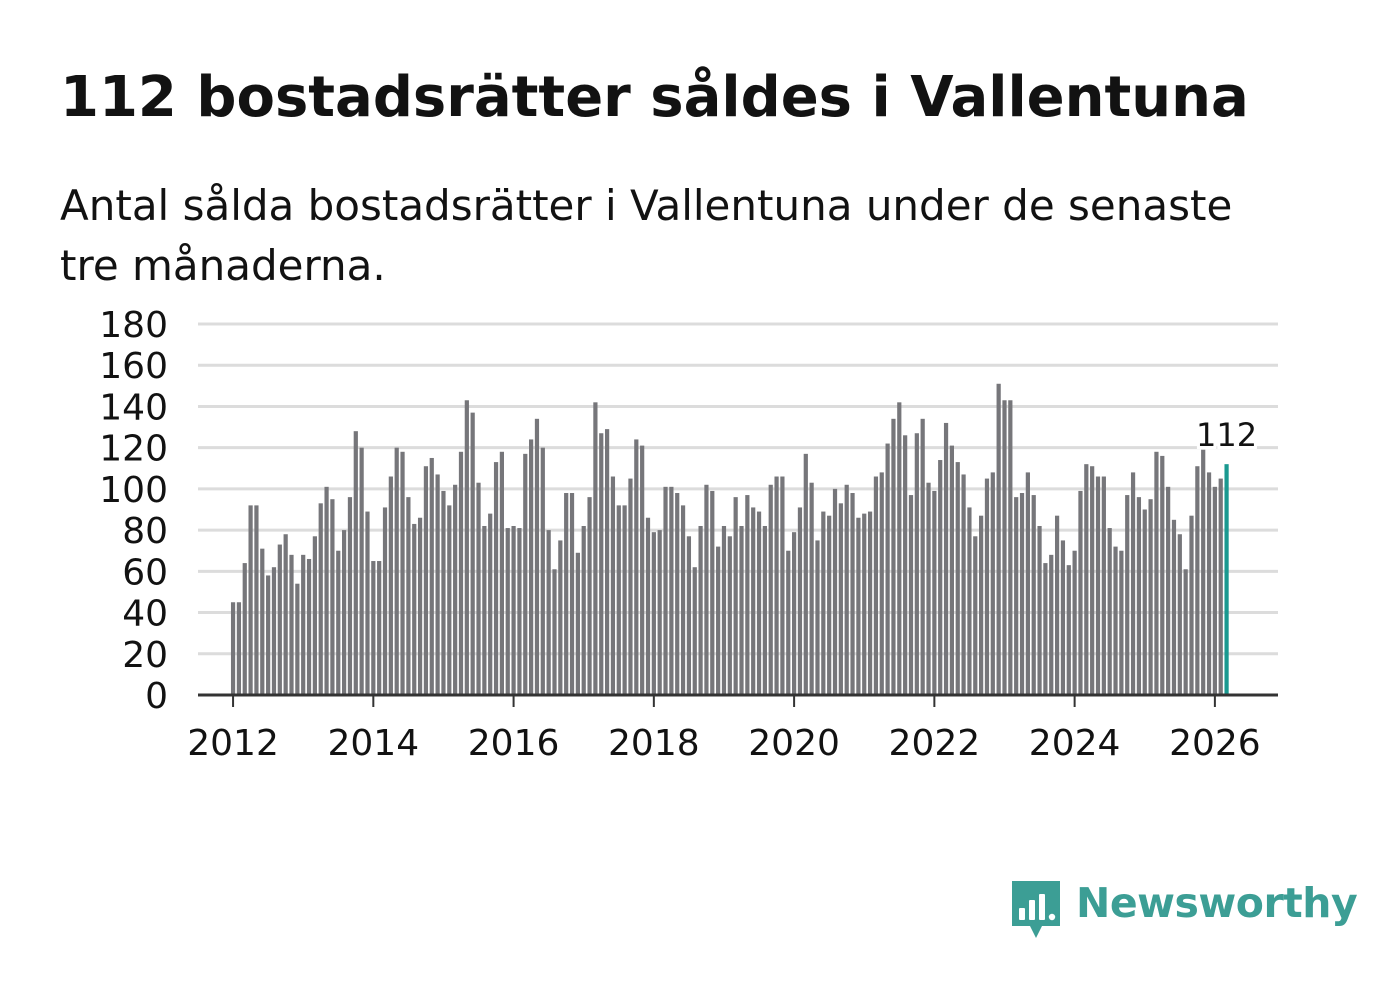 The width and height of the screenshot is (1382, 999). I want to click on y-tick-label: 40, so click(145, 614).